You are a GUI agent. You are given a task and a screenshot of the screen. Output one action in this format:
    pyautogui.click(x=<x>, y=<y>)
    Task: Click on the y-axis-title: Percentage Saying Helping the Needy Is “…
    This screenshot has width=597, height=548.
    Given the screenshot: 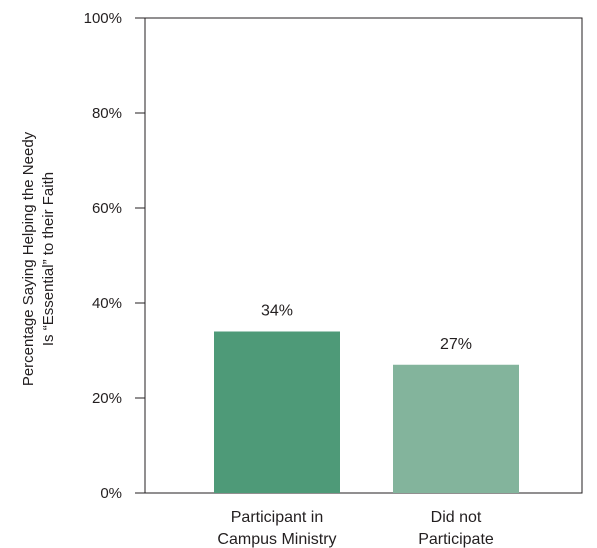 What is the action you would take?
    pyautogui.click(x=38, y=258)
    